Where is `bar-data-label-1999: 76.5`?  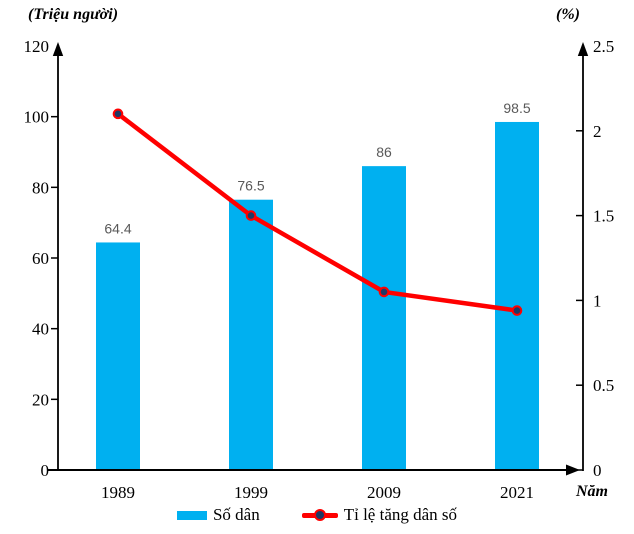
bar-data-label-1999: 76.5 is located at coordinates (250, 186).